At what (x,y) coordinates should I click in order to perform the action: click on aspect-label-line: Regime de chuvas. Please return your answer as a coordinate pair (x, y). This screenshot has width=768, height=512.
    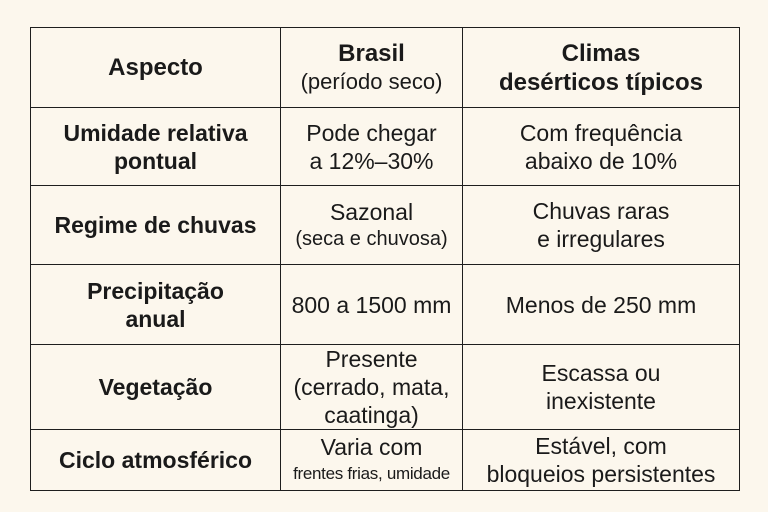
    Looking at the image, I should click on (155, 225).